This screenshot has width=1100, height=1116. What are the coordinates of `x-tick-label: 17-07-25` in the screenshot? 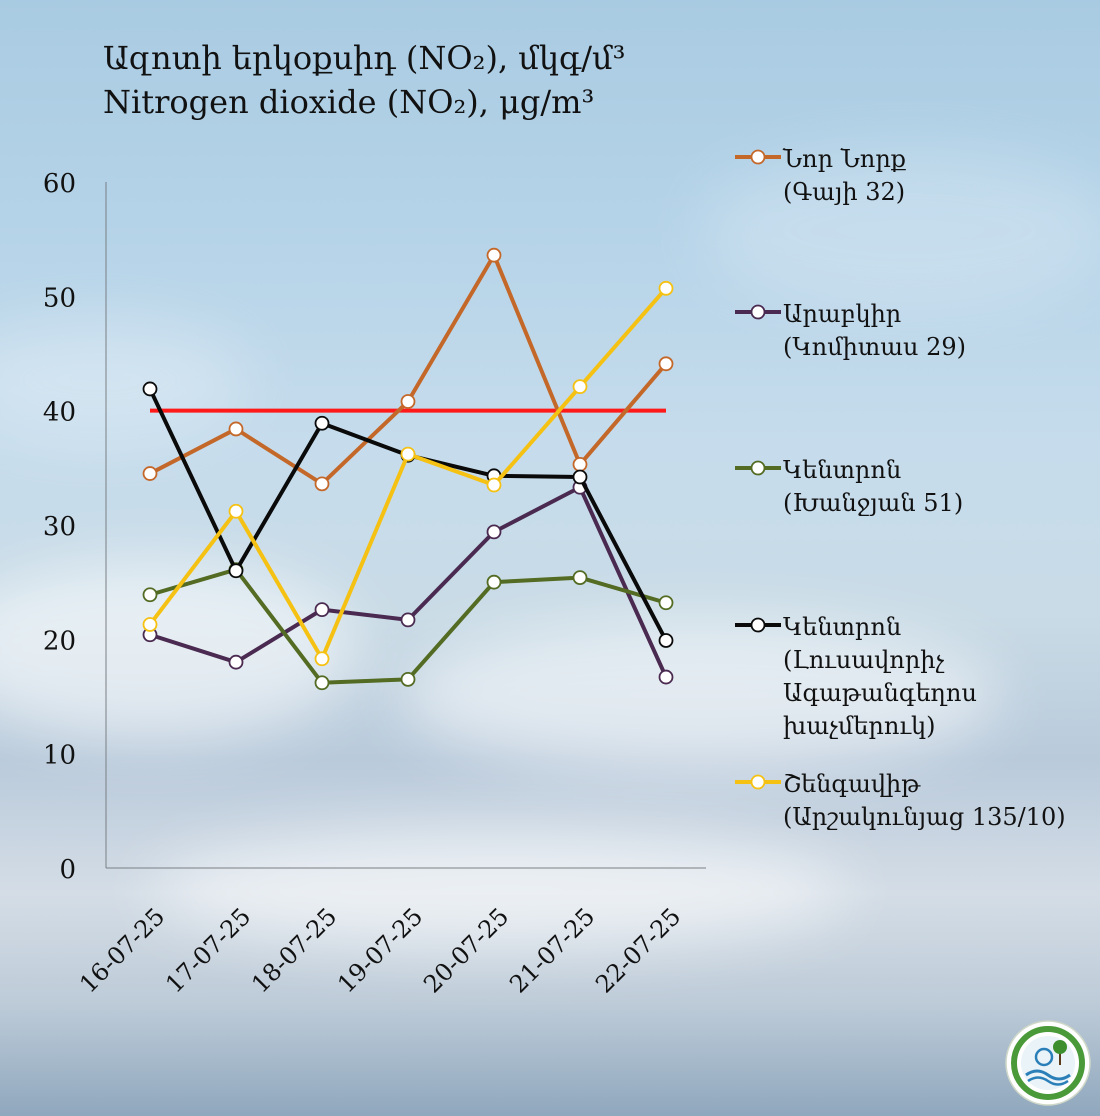 It's located at (208, 950).